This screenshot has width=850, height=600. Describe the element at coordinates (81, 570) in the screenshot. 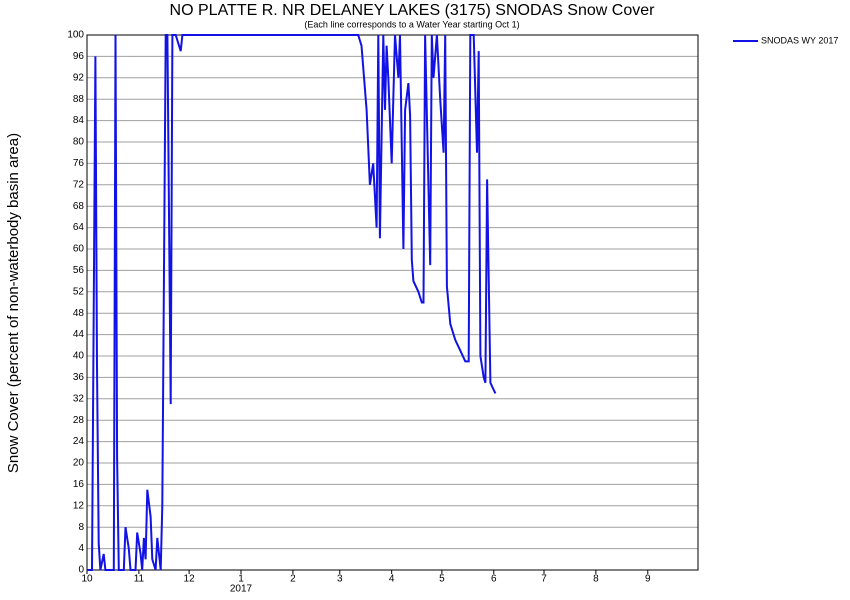

I see `y-tick-label: 0` at that location.